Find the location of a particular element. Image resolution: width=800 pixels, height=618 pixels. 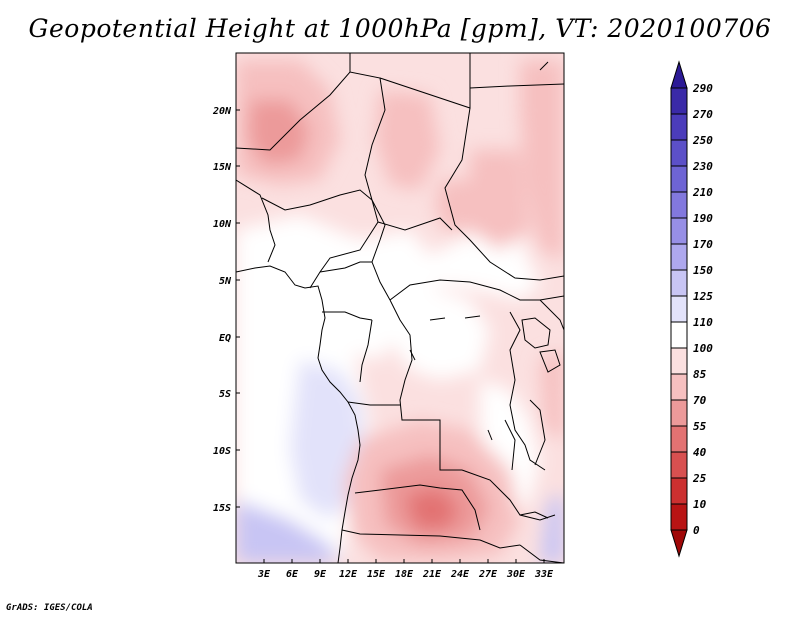

lat-label: 10S is located at coordinates (222, 451).